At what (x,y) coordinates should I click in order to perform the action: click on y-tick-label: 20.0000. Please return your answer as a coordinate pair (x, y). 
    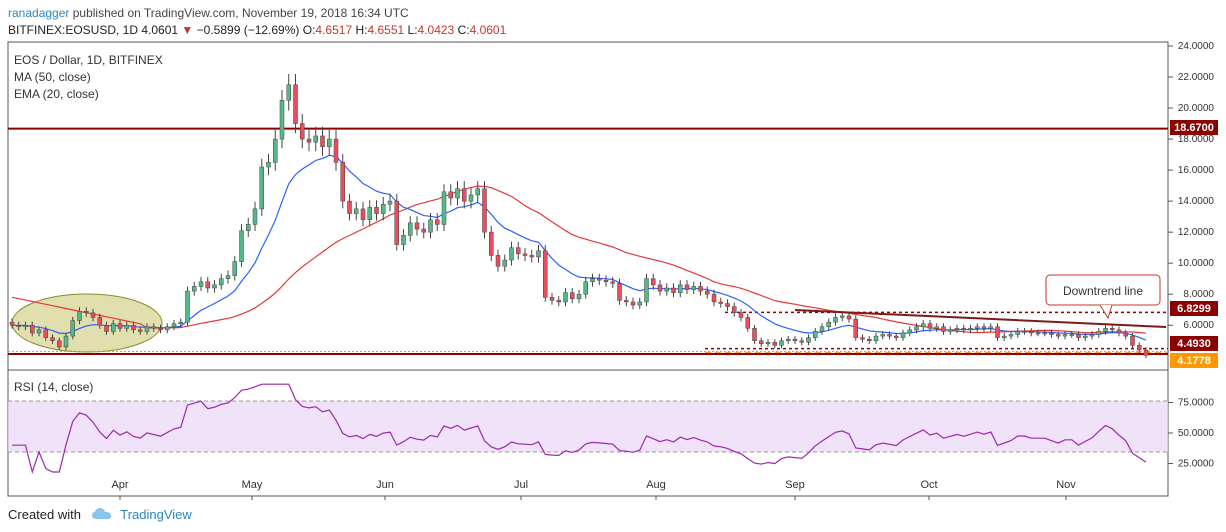
    Looking at the image, I should click on (1196, 108).